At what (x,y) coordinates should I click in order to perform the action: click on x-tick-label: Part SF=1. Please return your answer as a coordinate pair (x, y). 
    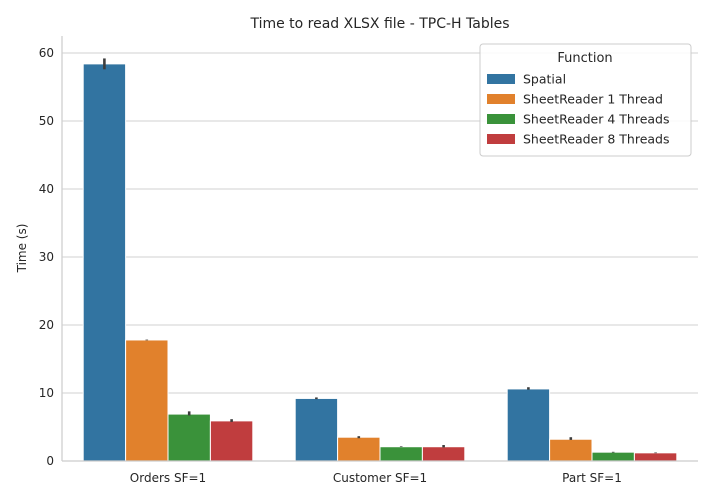
    Looking at the image, I should click on (592, 478).